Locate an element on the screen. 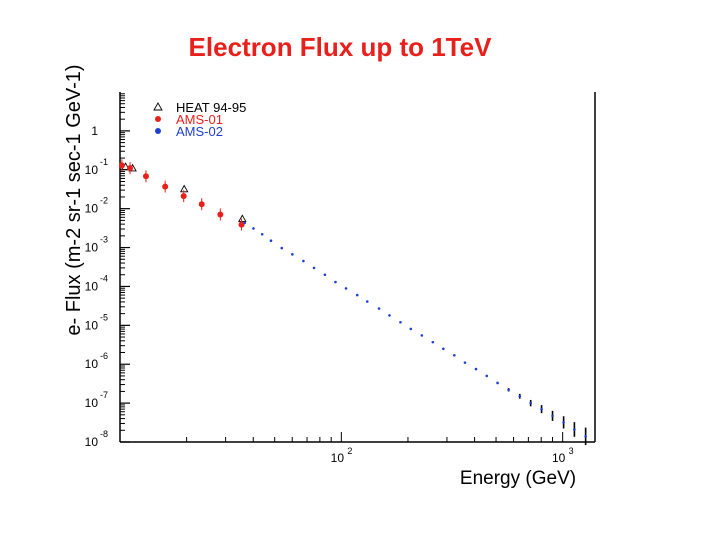 The width and height of the screenshot is (720, 540). slide-title: Electron Flux up to 1TeV is located at coordinates (340, 47).